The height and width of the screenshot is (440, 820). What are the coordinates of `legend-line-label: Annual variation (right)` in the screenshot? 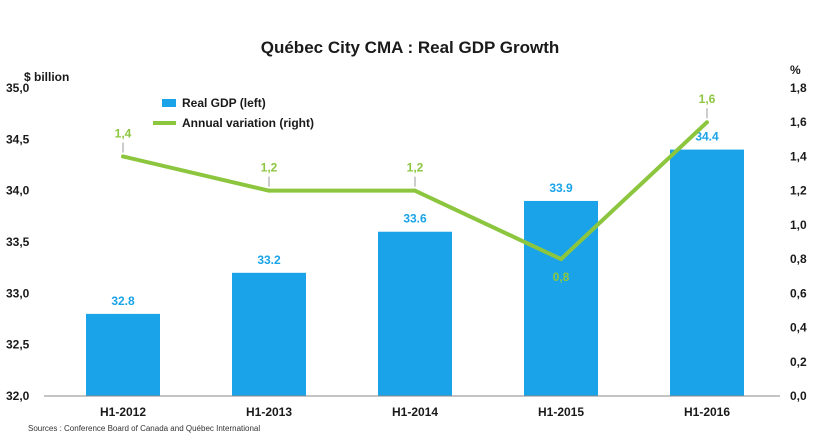 It's located at (248, 123).